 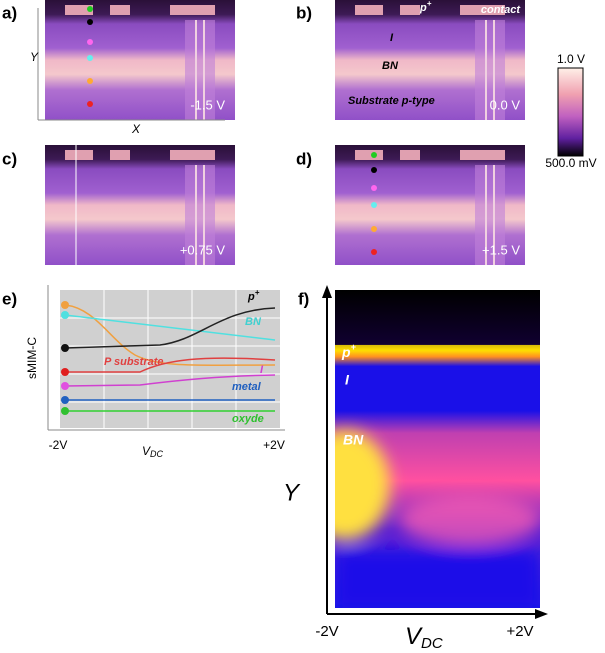 I want to click on curve-label: oxyde, so click(x=248, y=419).